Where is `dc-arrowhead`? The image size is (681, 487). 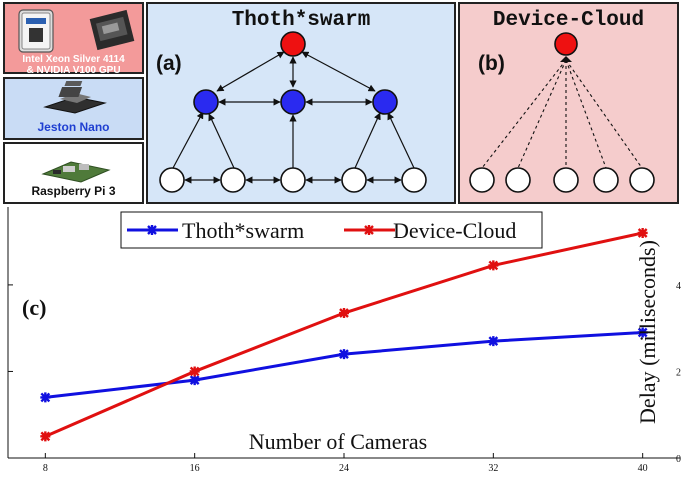
dc-arrowhead is located at coordinates (566, 59).